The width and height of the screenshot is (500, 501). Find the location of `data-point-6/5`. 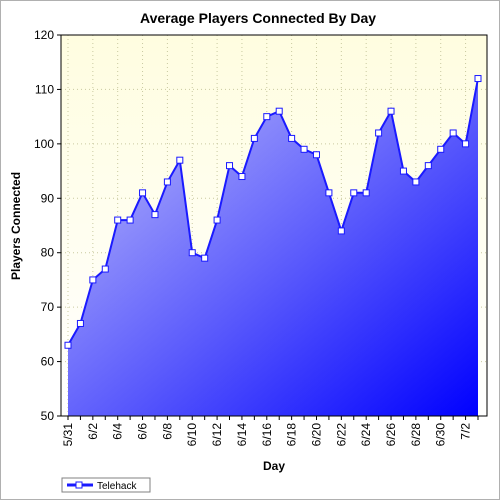

data-point-6/5 is located at coordinates (130, 220).